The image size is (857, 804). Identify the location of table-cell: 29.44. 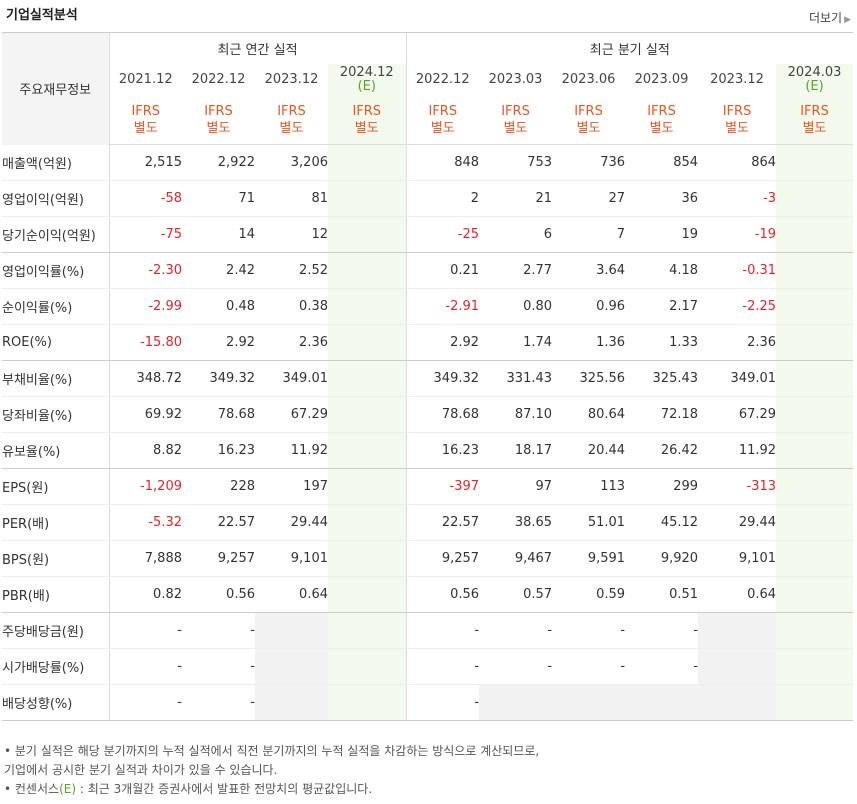
(291, 522).